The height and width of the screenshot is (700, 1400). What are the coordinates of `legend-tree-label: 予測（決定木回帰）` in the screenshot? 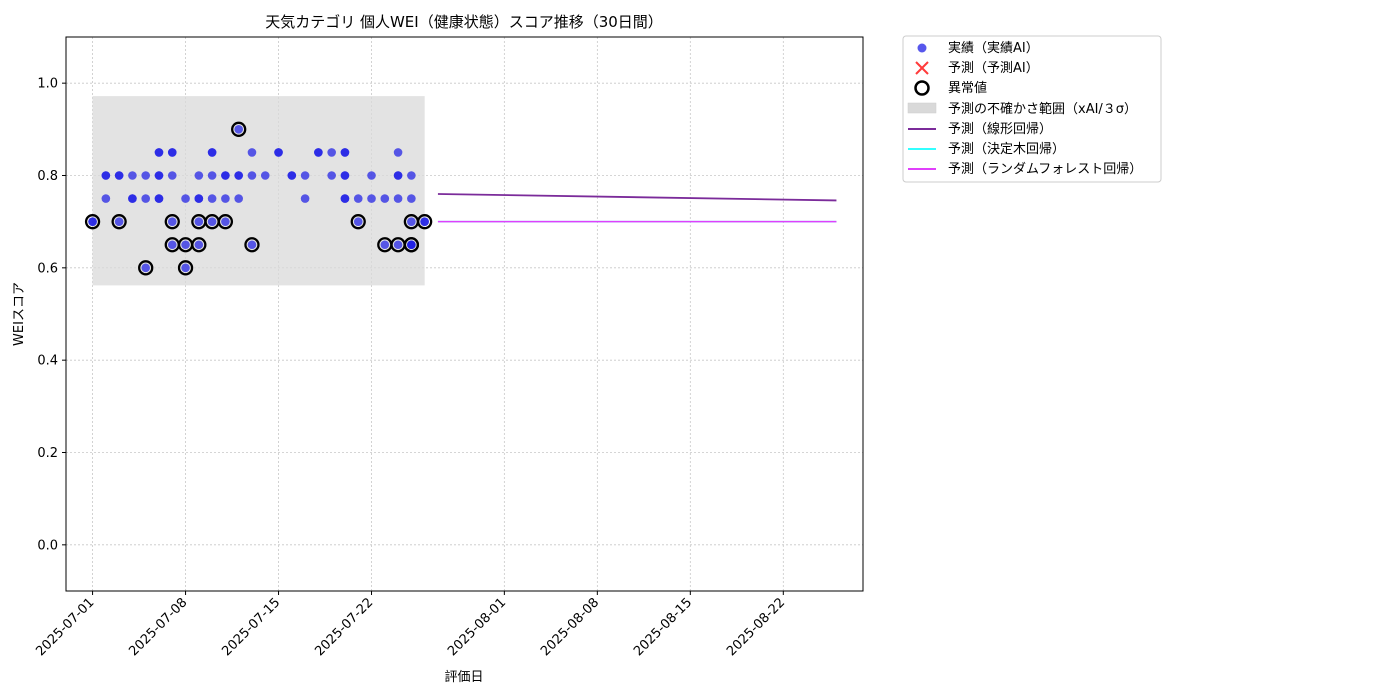 It's located at (1006, 149).